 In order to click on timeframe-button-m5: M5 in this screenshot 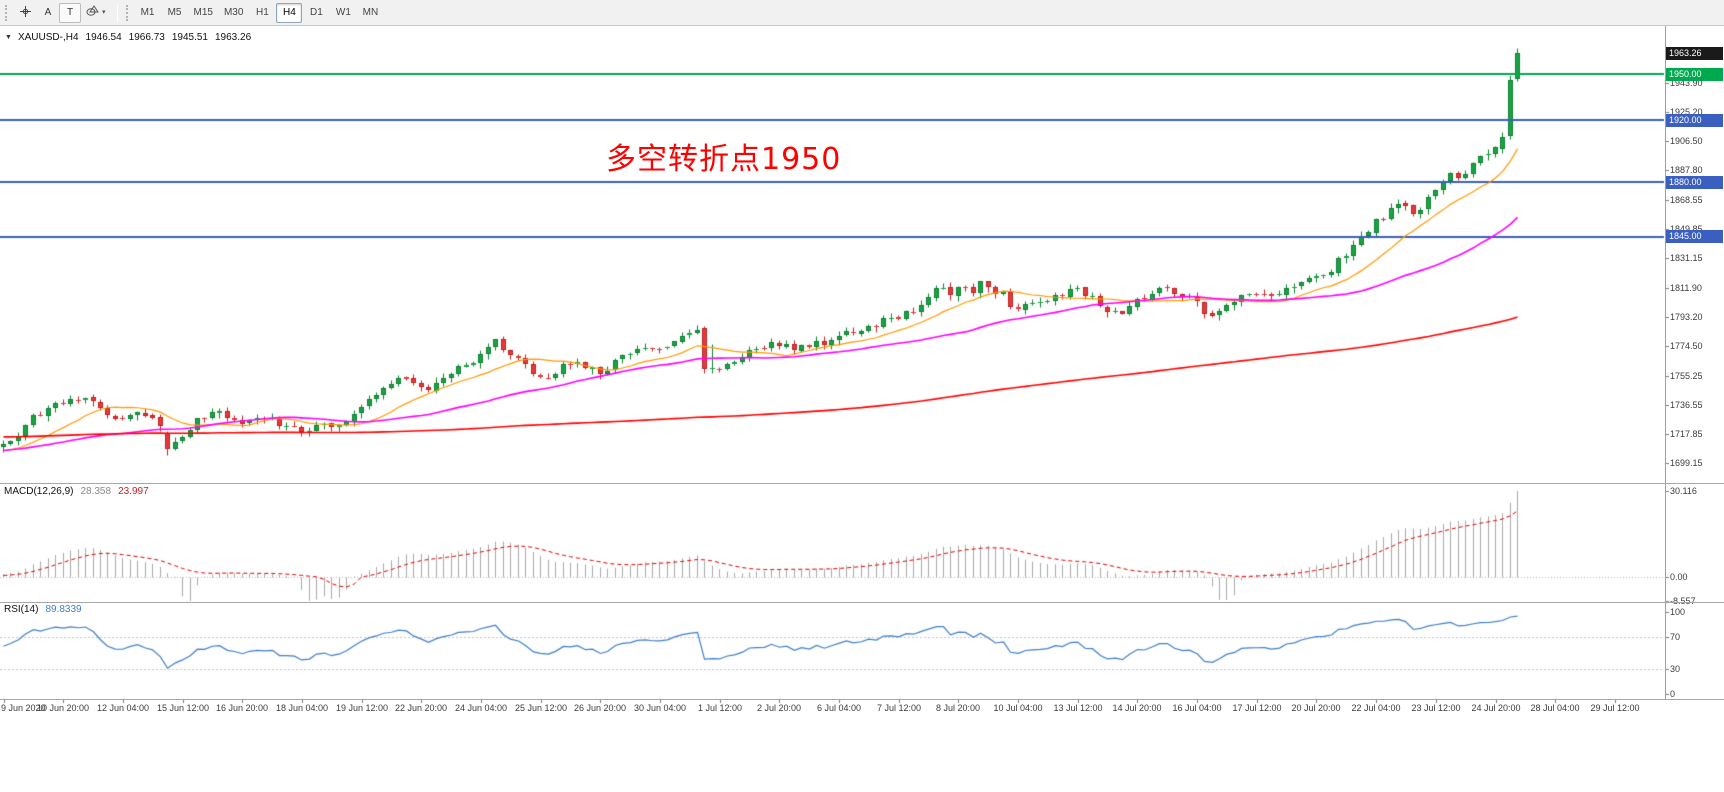, I will do `click(174, 12)`.